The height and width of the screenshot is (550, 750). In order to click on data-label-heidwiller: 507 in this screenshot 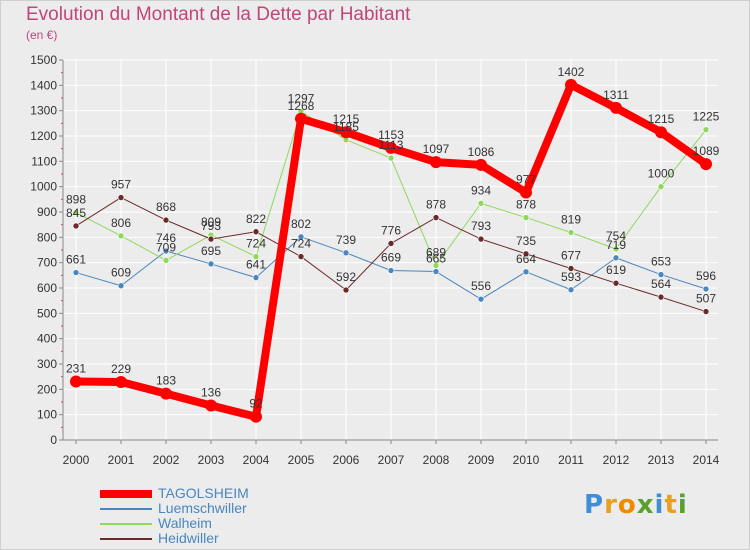, I will do `click(706, 299)`.